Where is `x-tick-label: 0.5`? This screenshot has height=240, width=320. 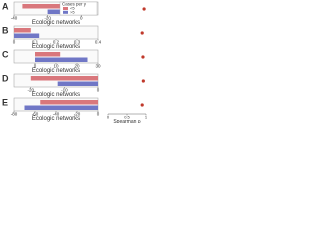 x-tick-label: 0.5 is located at coordinates (127, 117).